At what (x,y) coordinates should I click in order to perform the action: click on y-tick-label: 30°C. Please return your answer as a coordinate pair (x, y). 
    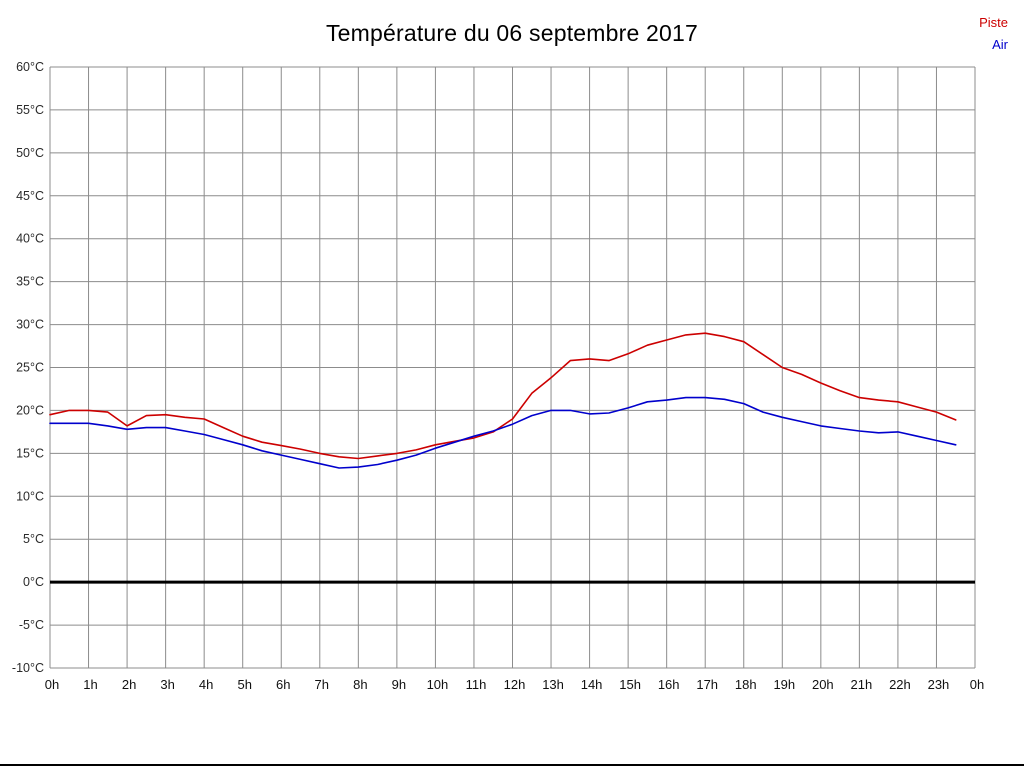
    Looking at the image, I should click on (30, 325).